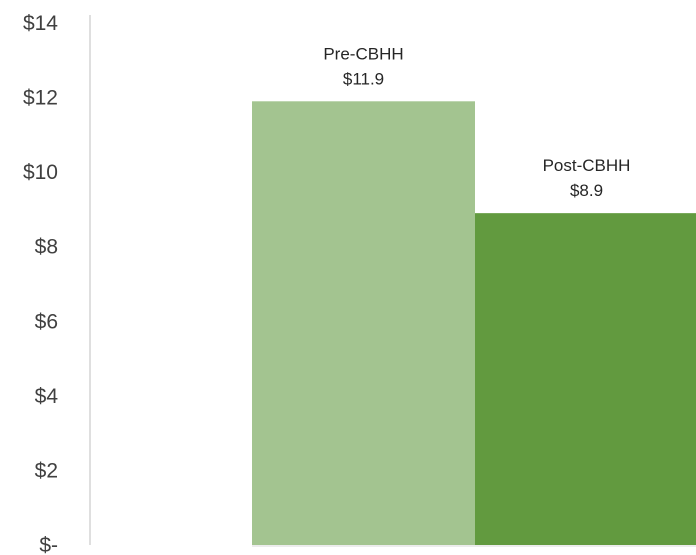 The width and height of the screenshot is (696, 555). What do you see at coordinates (363, 53) in the screenshot?
I see `bar-category-label: Pre-CBHH` at bounding box center [363, 53].